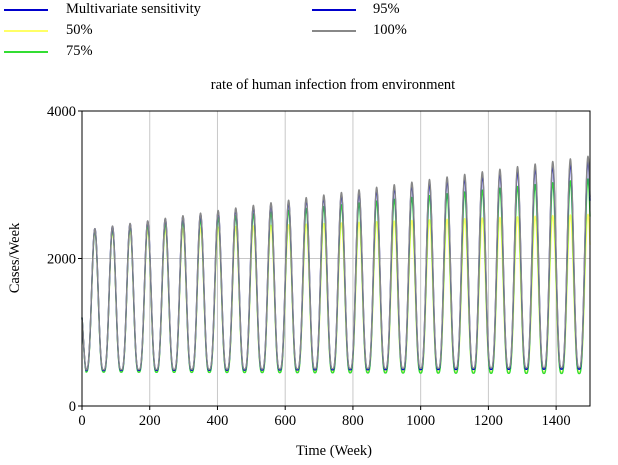  Describe the element at coordinates (386, 9) in the screenshot. I see `legend-label-95: 95%` at that location.